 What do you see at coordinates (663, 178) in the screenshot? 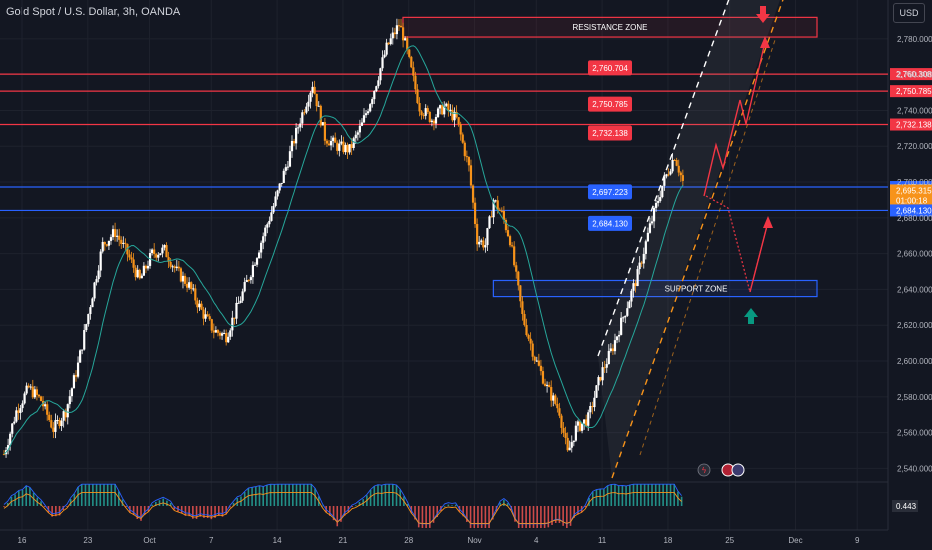
I see `channel-upper-line` at bounding box center [663, 178].